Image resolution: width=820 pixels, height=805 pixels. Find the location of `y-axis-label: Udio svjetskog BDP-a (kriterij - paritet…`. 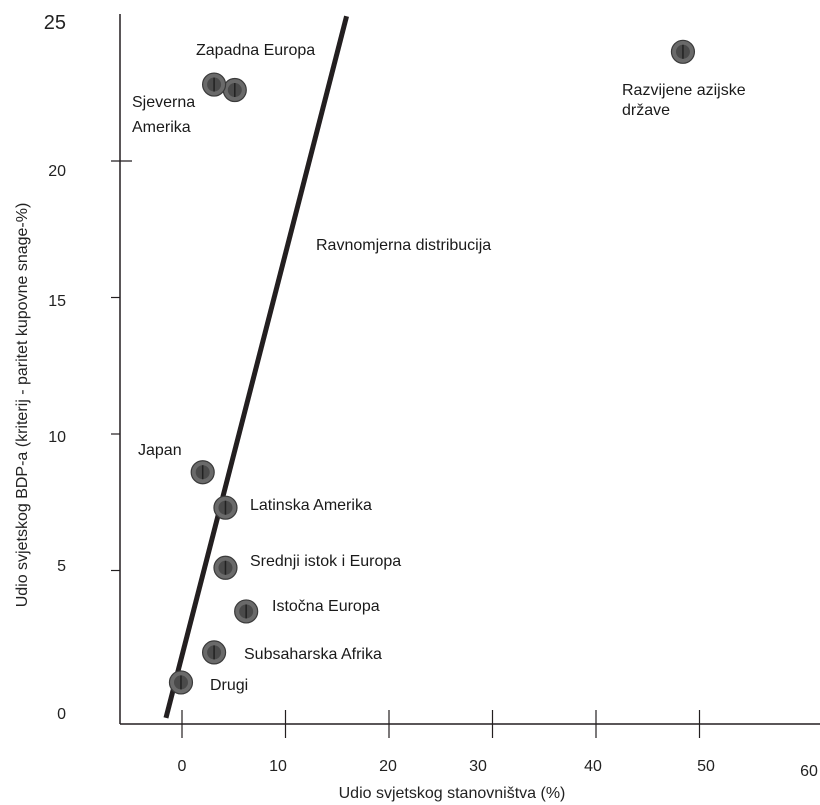

y-axis-label: Udio svjetskog BDP-a (kriterij - paritet… is located at coordinates (22, 405).